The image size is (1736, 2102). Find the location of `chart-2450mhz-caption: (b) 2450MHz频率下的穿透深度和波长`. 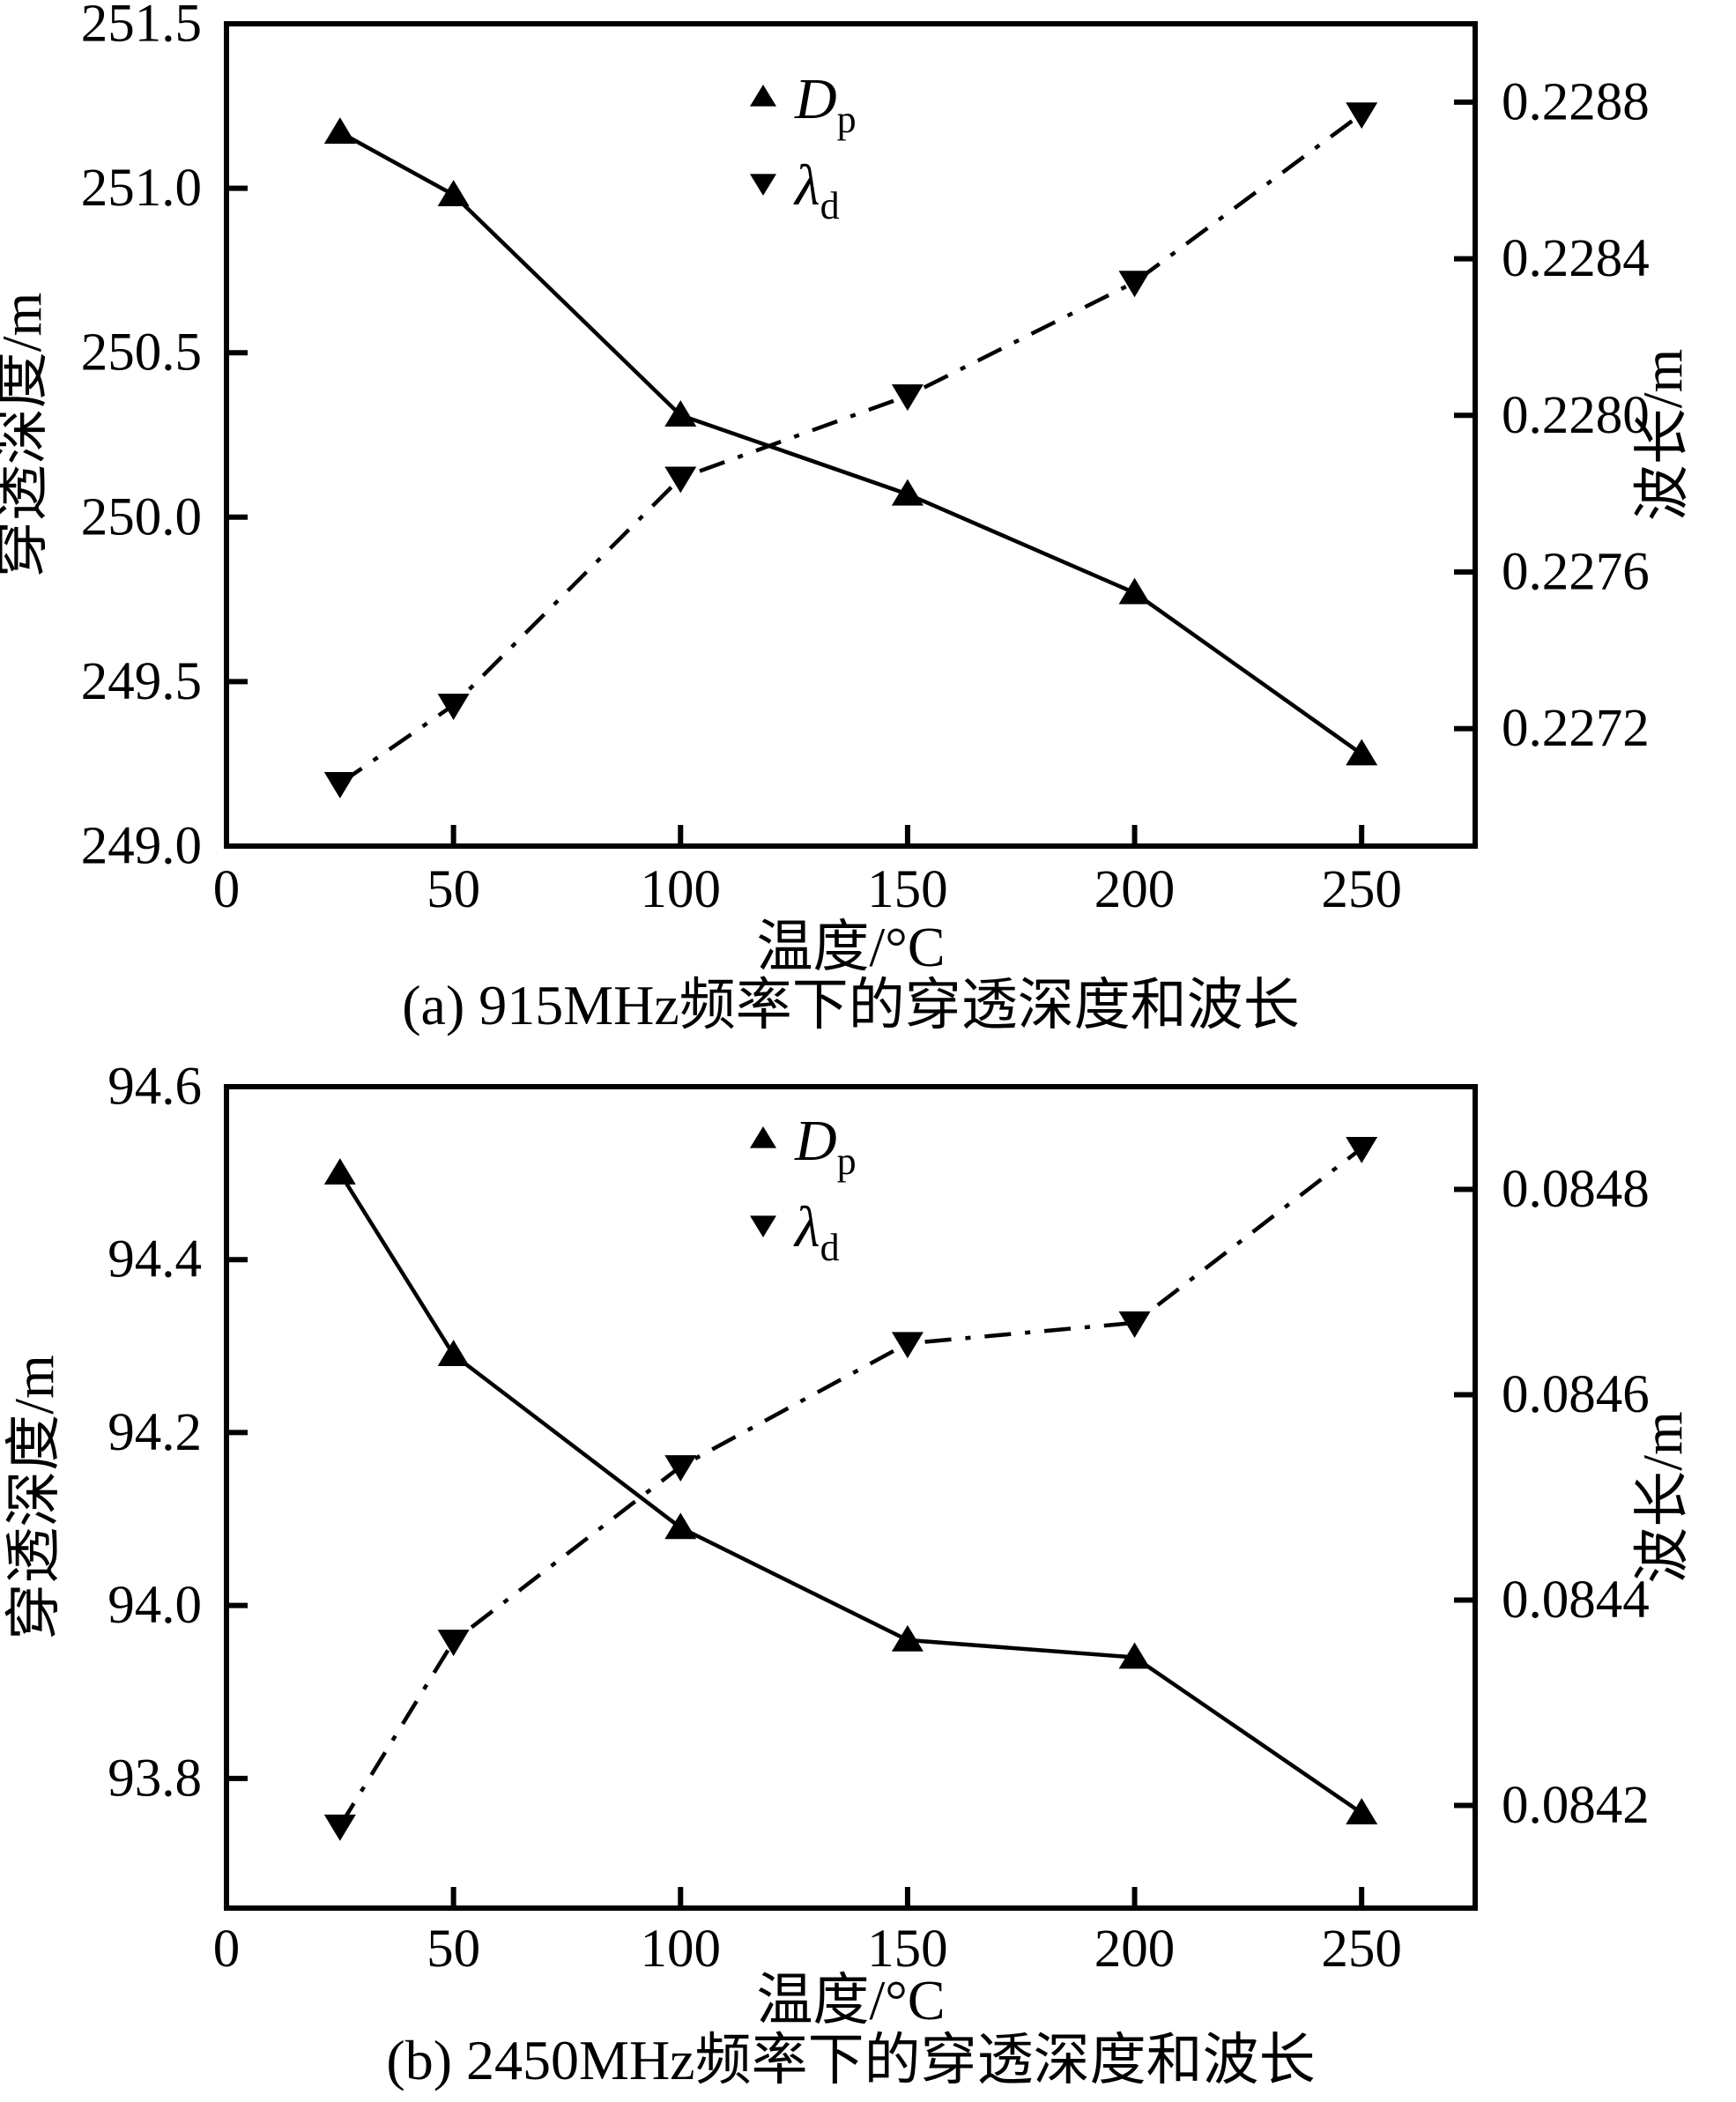

chart-2450mhz-caption: (b) 2450MHz频率下的穿透深度和波长 is located at coordinates (851, 2060).